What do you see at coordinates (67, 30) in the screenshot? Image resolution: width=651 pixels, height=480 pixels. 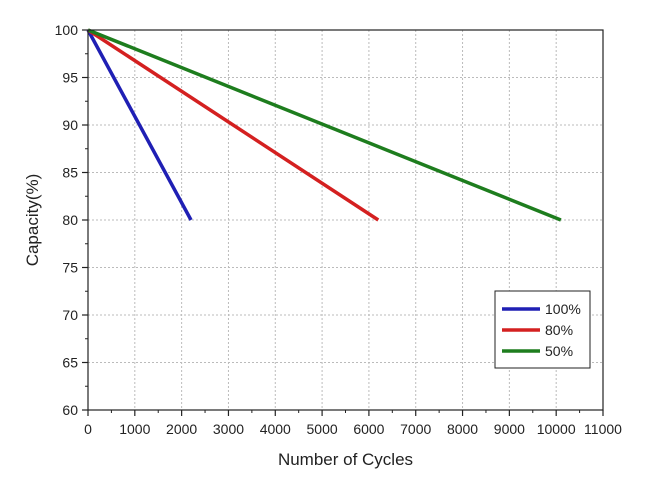 I see `y-tick-label: 100` at bounding box center [67, 30].